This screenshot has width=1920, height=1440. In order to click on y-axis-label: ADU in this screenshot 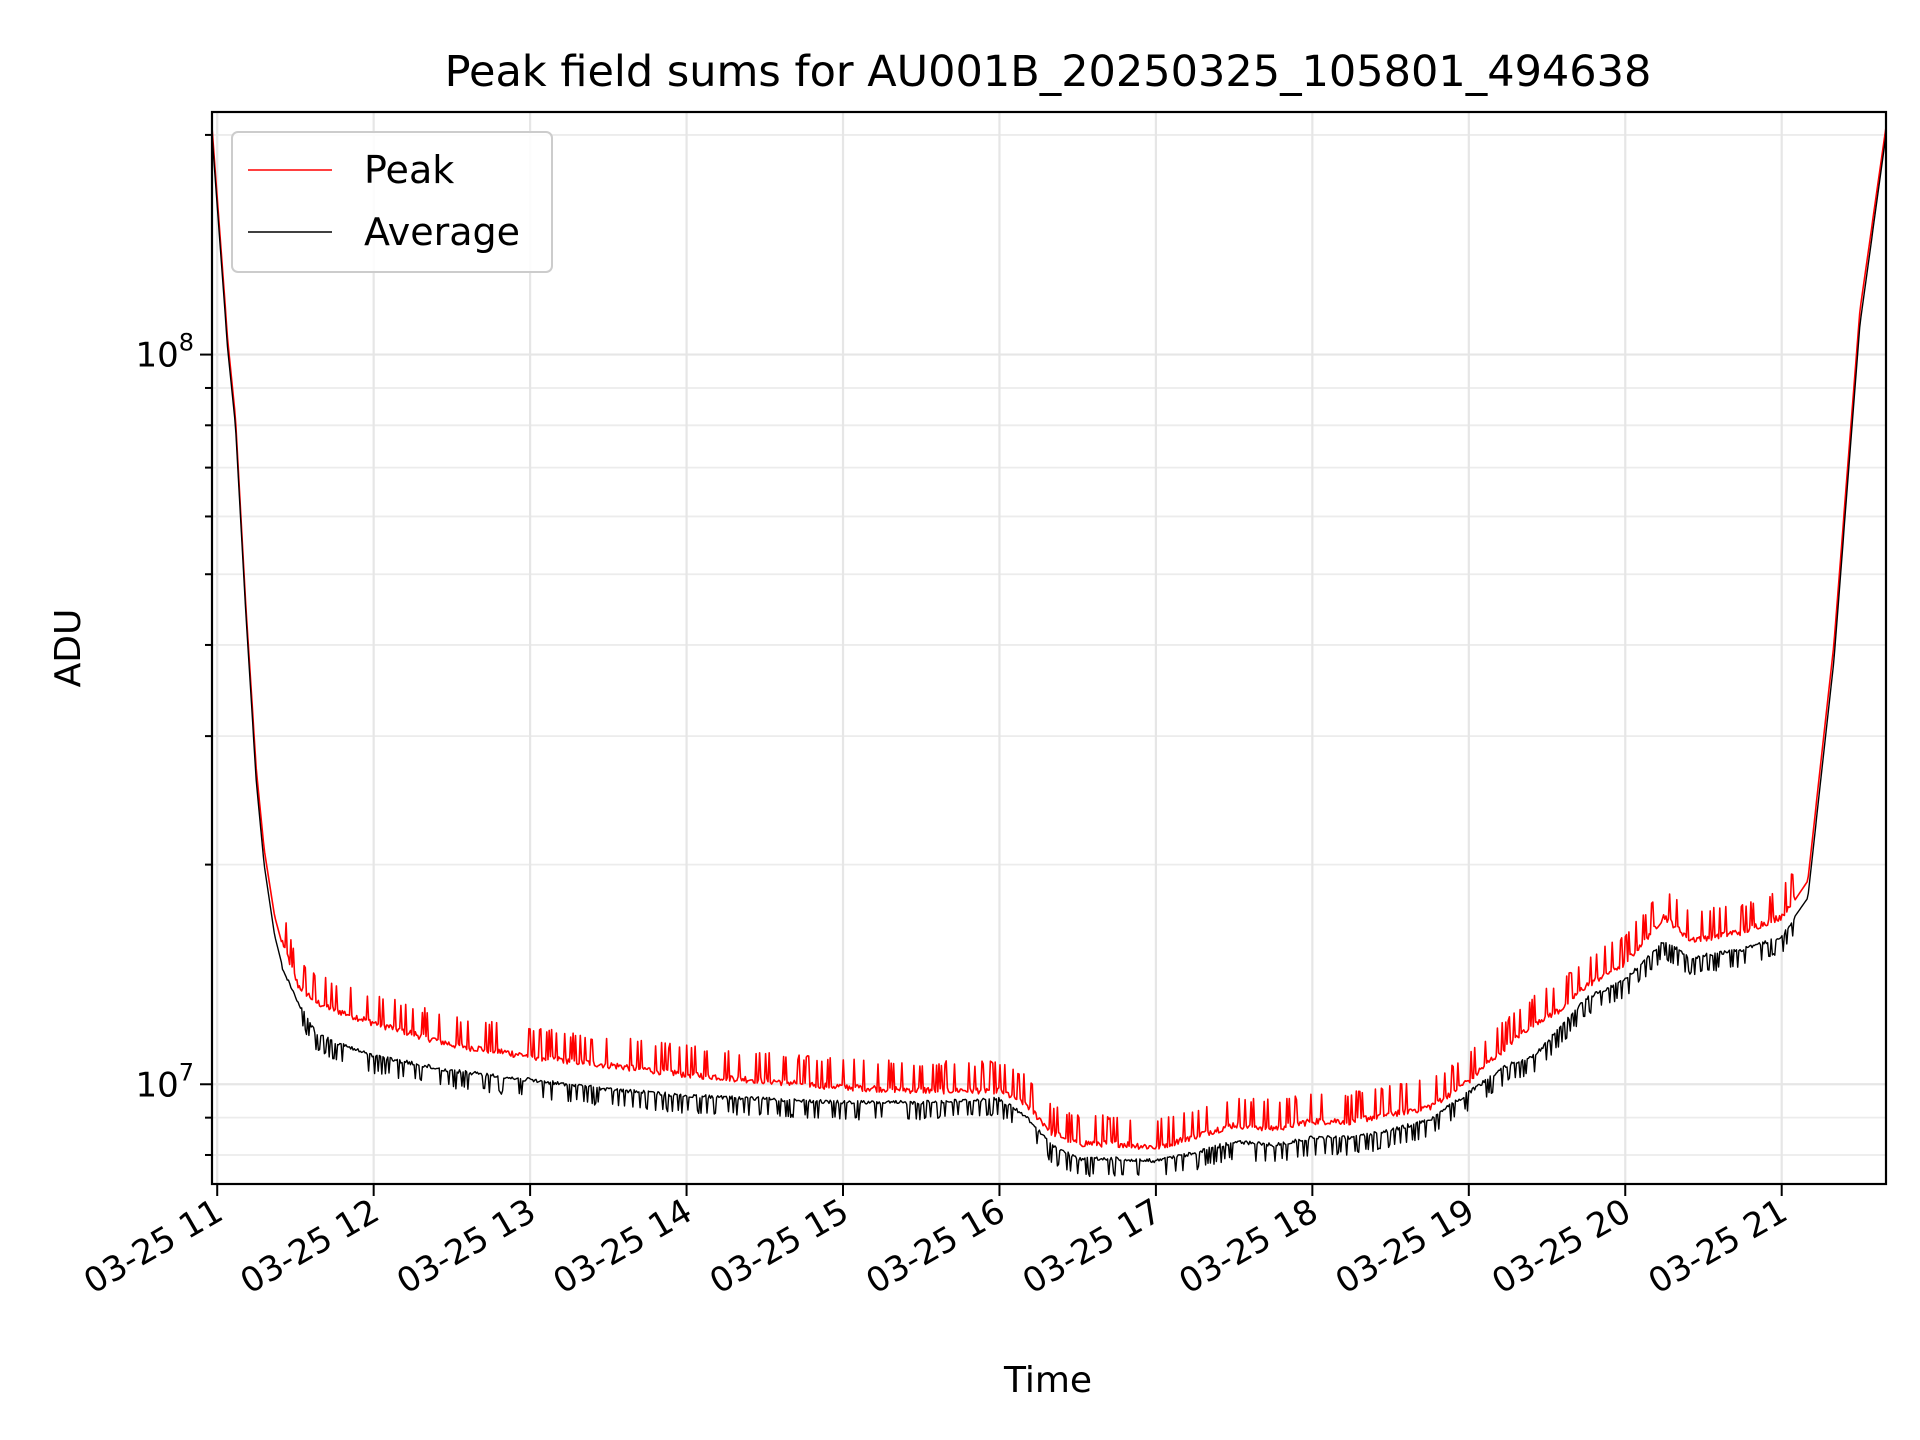, I will do `click(68, 648)`.